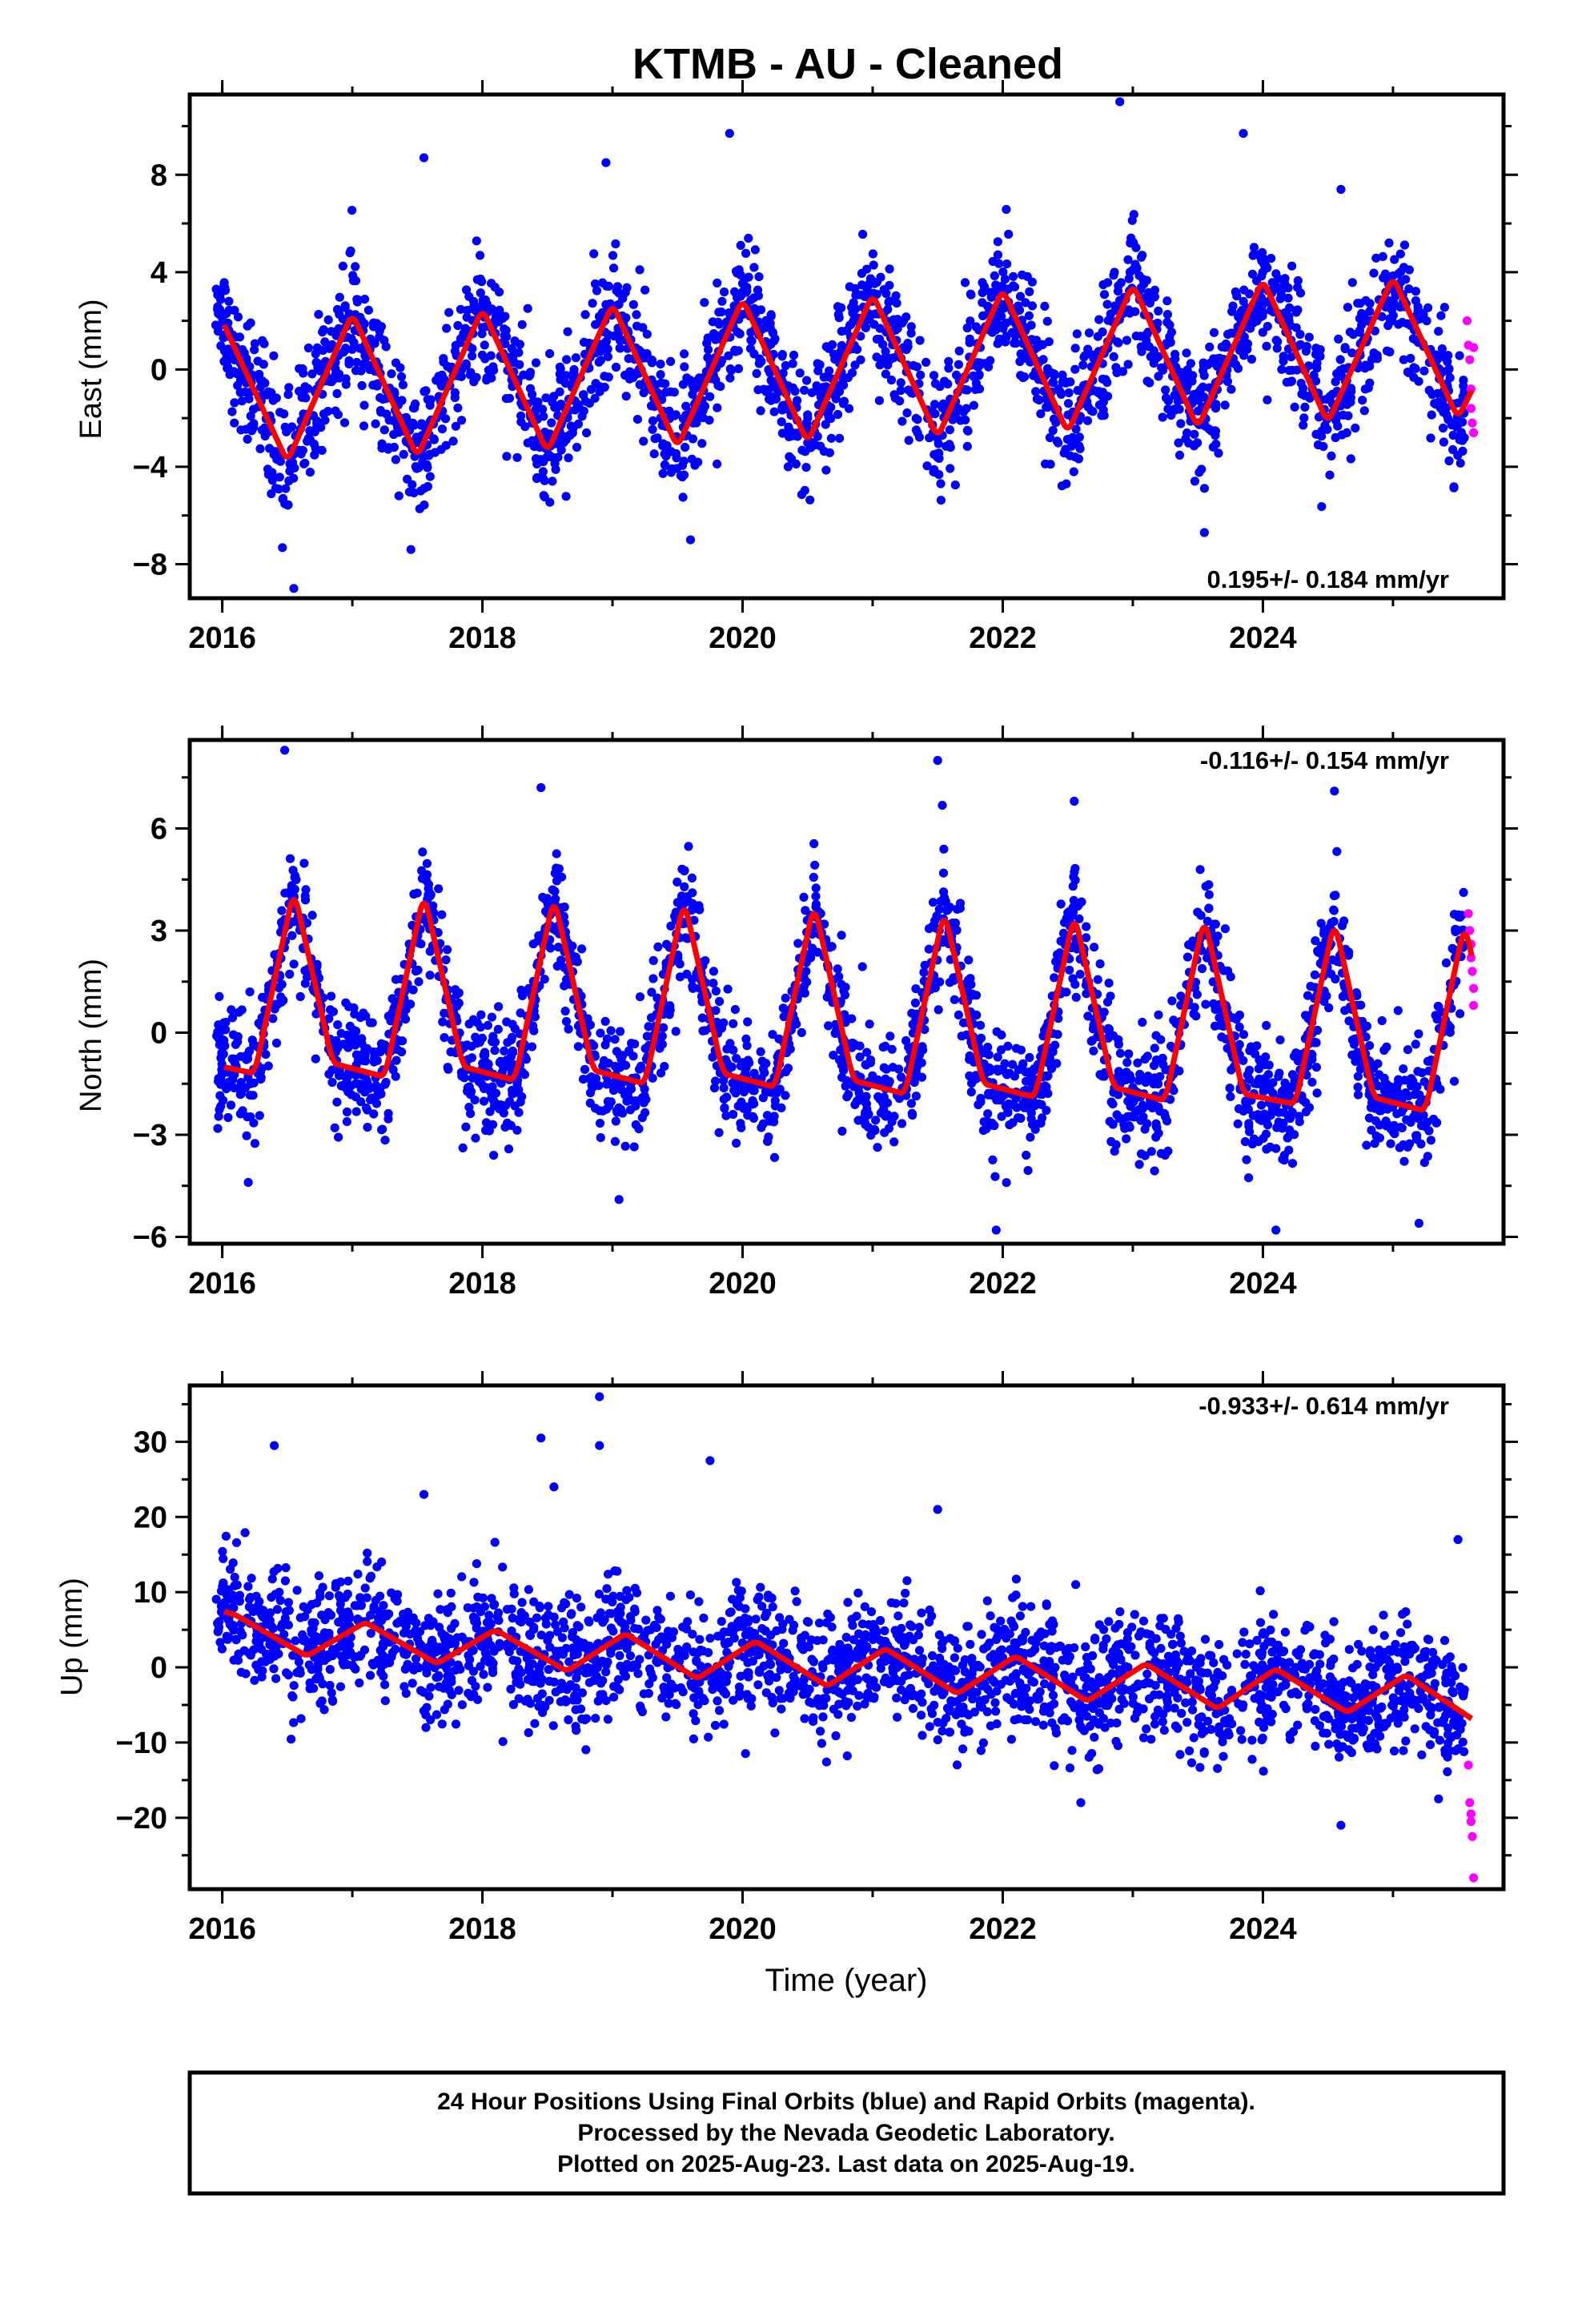 The image size is (1582, 2324). I want to click on final-orbit-outlier, so click(1204, 532).